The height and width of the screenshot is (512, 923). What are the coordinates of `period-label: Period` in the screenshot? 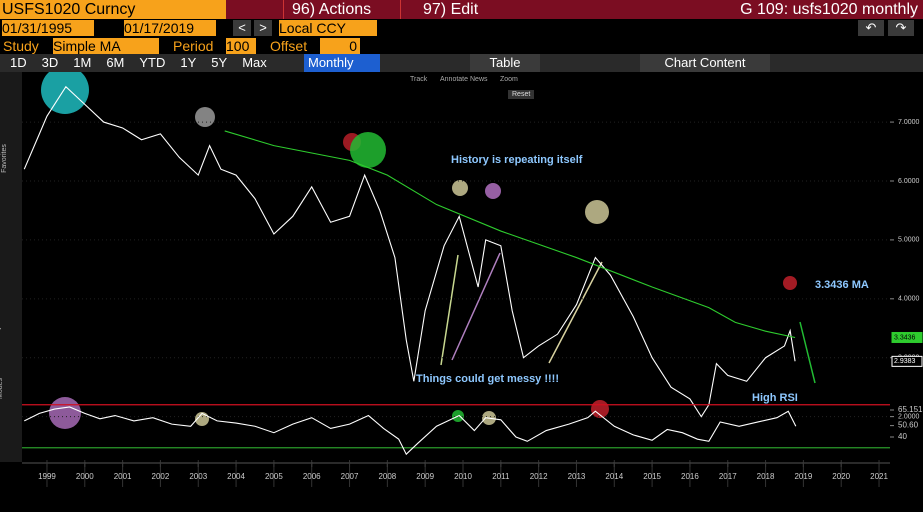 It's located at (193, 46).